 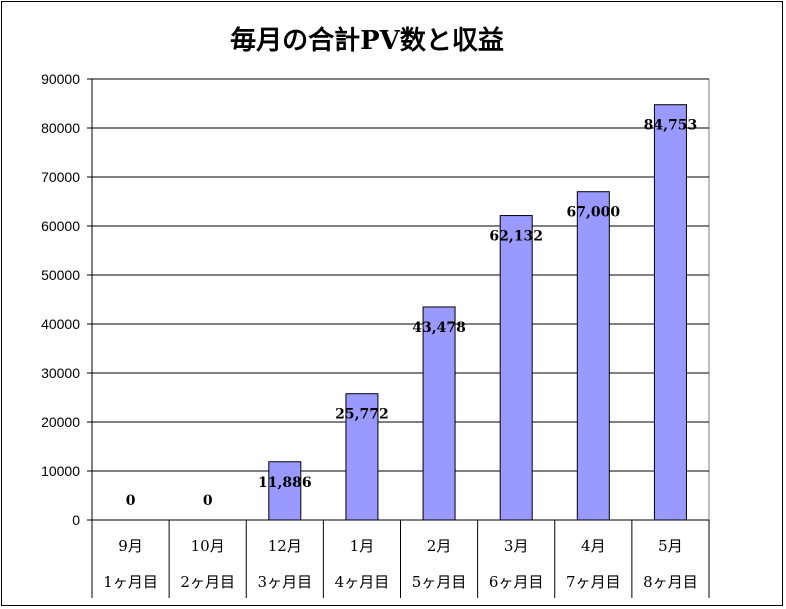 I want to click on x-subtick-label: 1ヶ月目, so click(x=130, y=582).